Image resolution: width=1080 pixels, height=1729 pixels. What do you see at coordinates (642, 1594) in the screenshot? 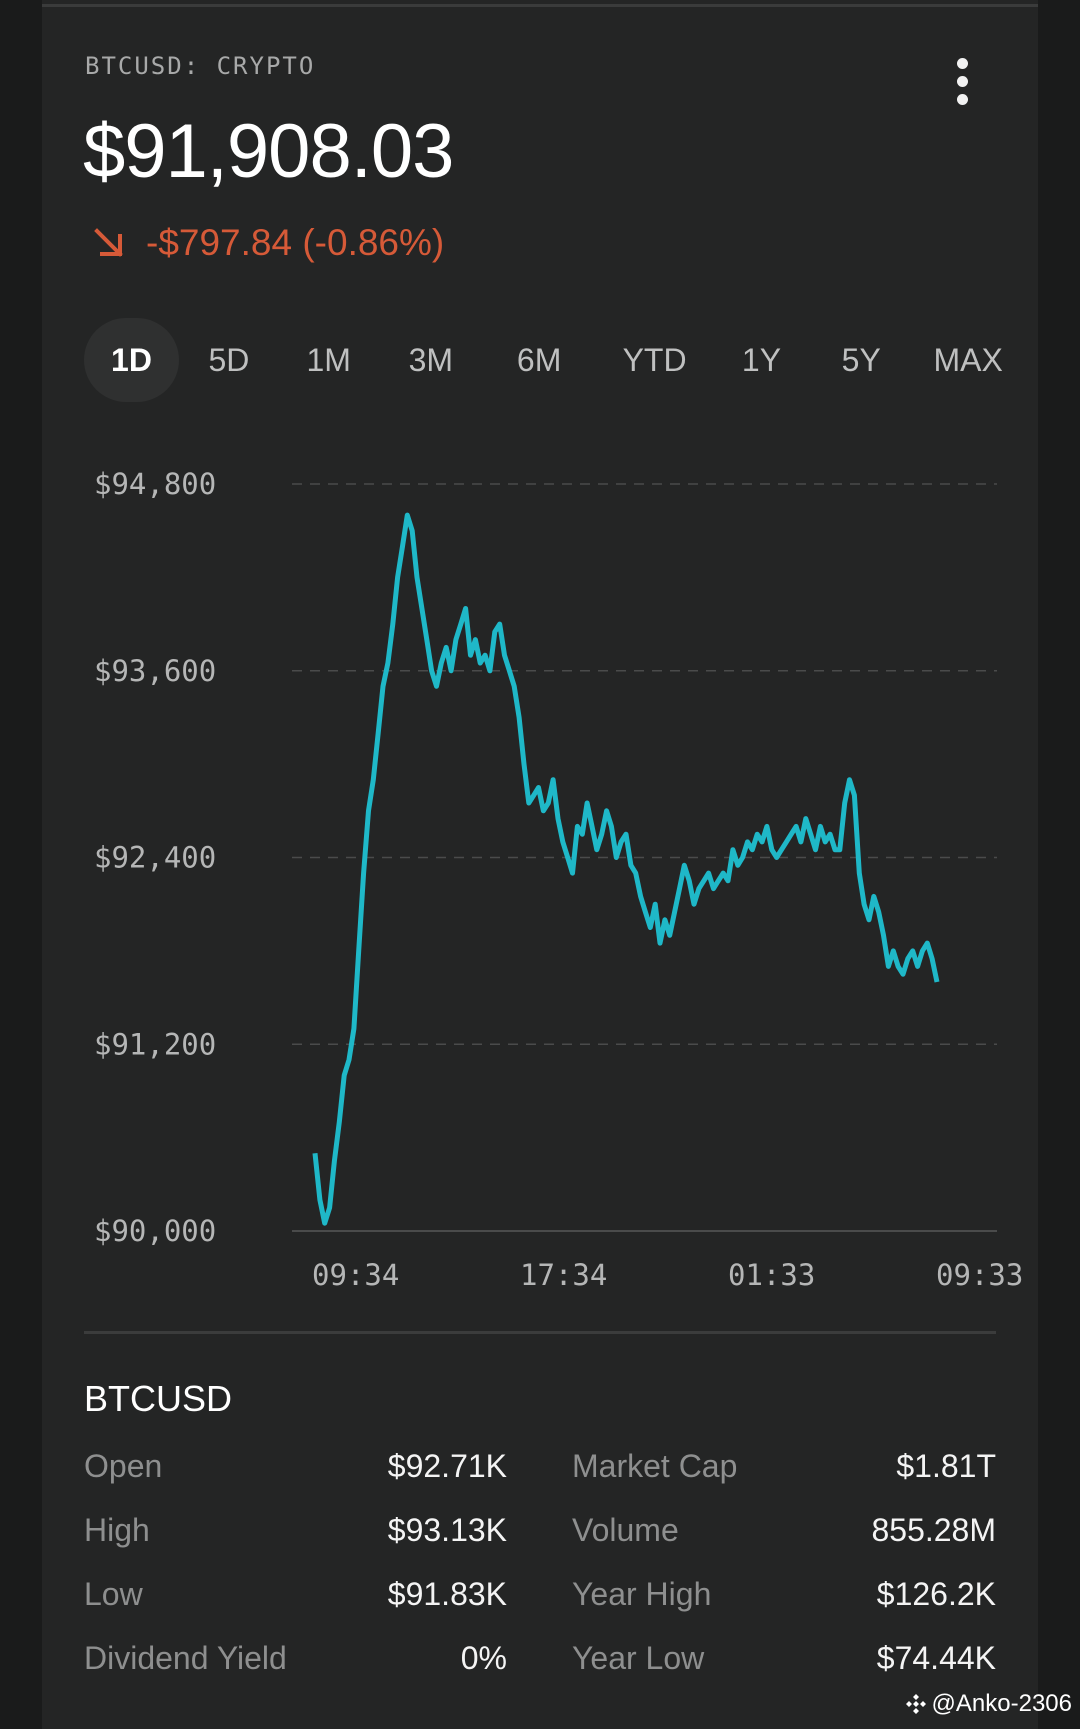
I see `stat-label-year-high: Year High` at bounding box center [642, 1594].